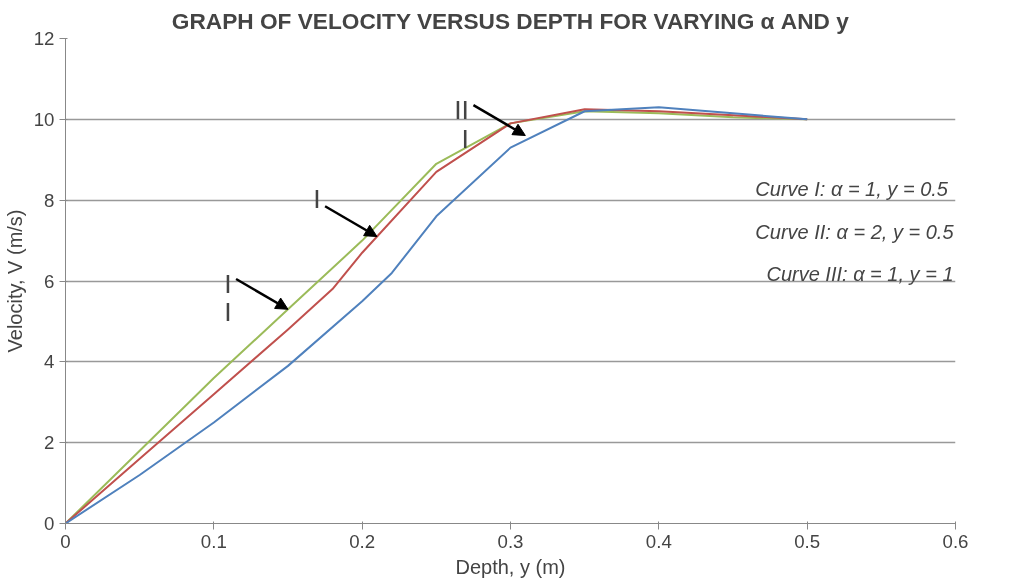 Image resolution: width=1021 pixels, height=584 pixels. Describe the element at coordinates (49, 281) in the screenshot. I see `y-tick-label: 6` at that location.